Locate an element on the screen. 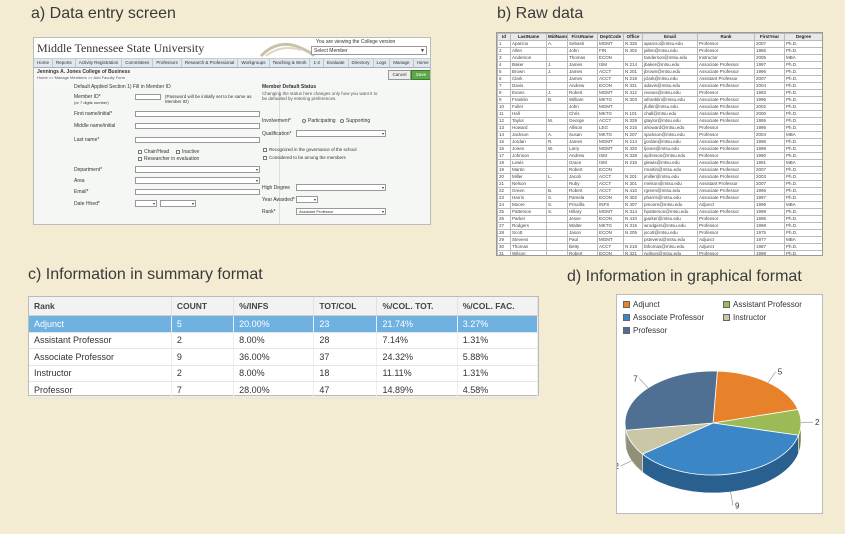 Image resolution: width=845 pixels, height=534 pixels. menu-item: Research & Professional is located at coordinates (210, 63).